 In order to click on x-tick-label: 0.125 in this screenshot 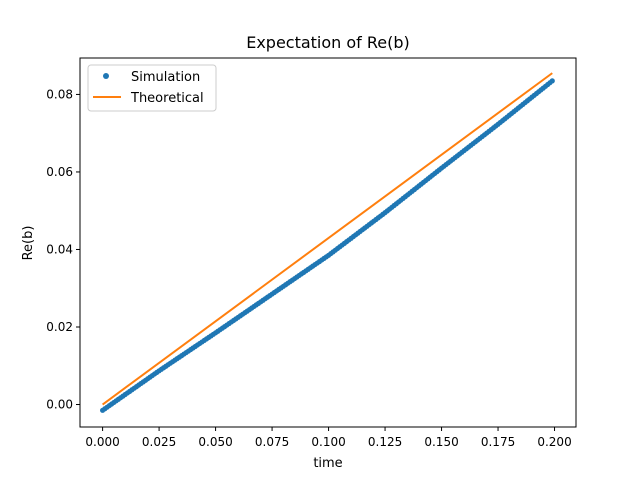, I will do `click(385, 442)`.